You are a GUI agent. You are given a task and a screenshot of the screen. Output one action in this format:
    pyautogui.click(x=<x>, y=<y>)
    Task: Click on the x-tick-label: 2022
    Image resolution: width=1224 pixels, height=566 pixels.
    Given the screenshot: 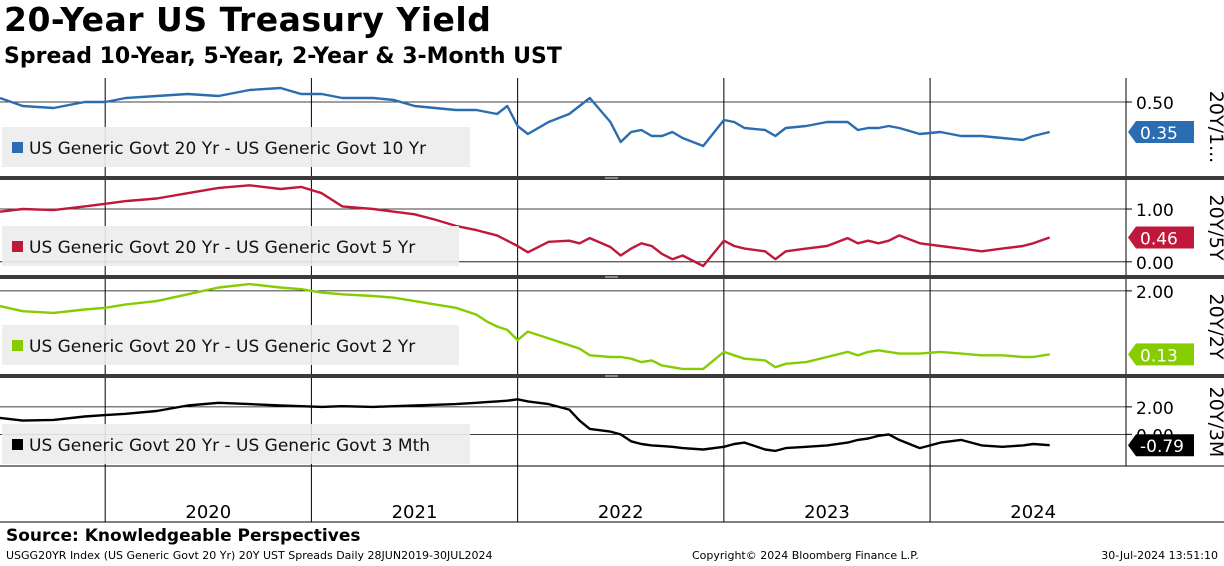 What is the action you would take?
    pyautogui.click(x=621, y=512)
    